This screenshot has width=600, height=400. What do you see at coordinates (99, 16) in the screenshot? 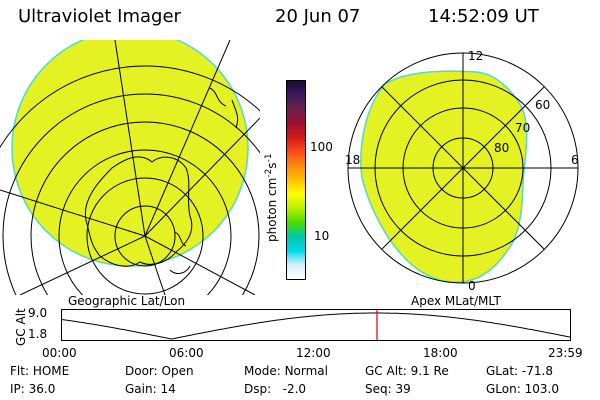
I see `instrument-title: Ultraviolet Imager` at bounding box center [99, 16].